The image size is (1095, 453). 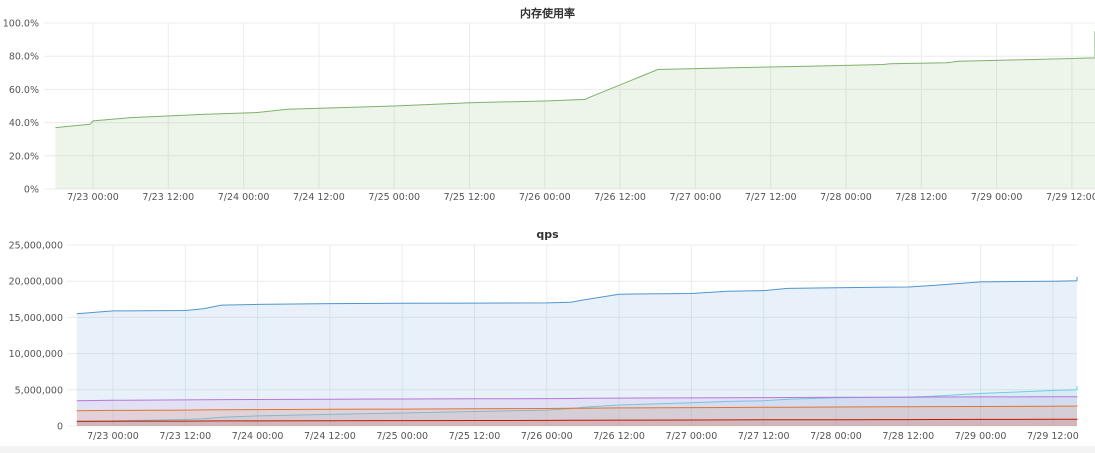 I want to click on y-tick-label: 15,000,000, so click(x=36, y=318).